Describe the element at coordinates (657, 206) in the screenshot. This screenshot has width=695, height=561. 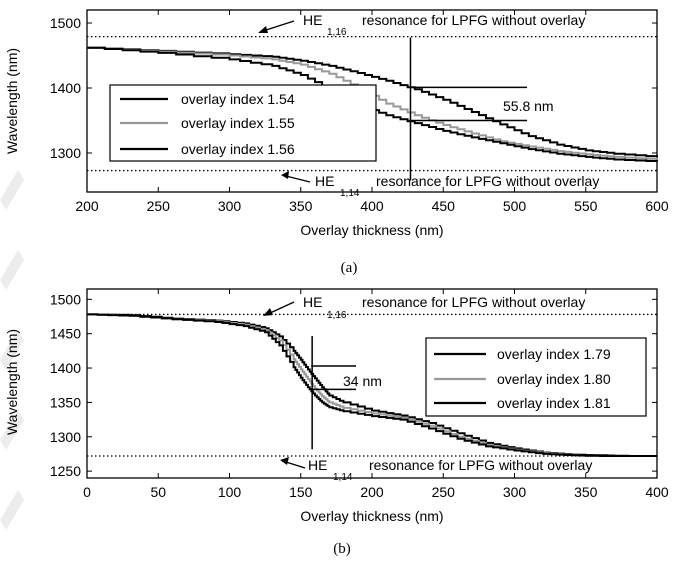
I see `x-tick-label: 600` at that location.